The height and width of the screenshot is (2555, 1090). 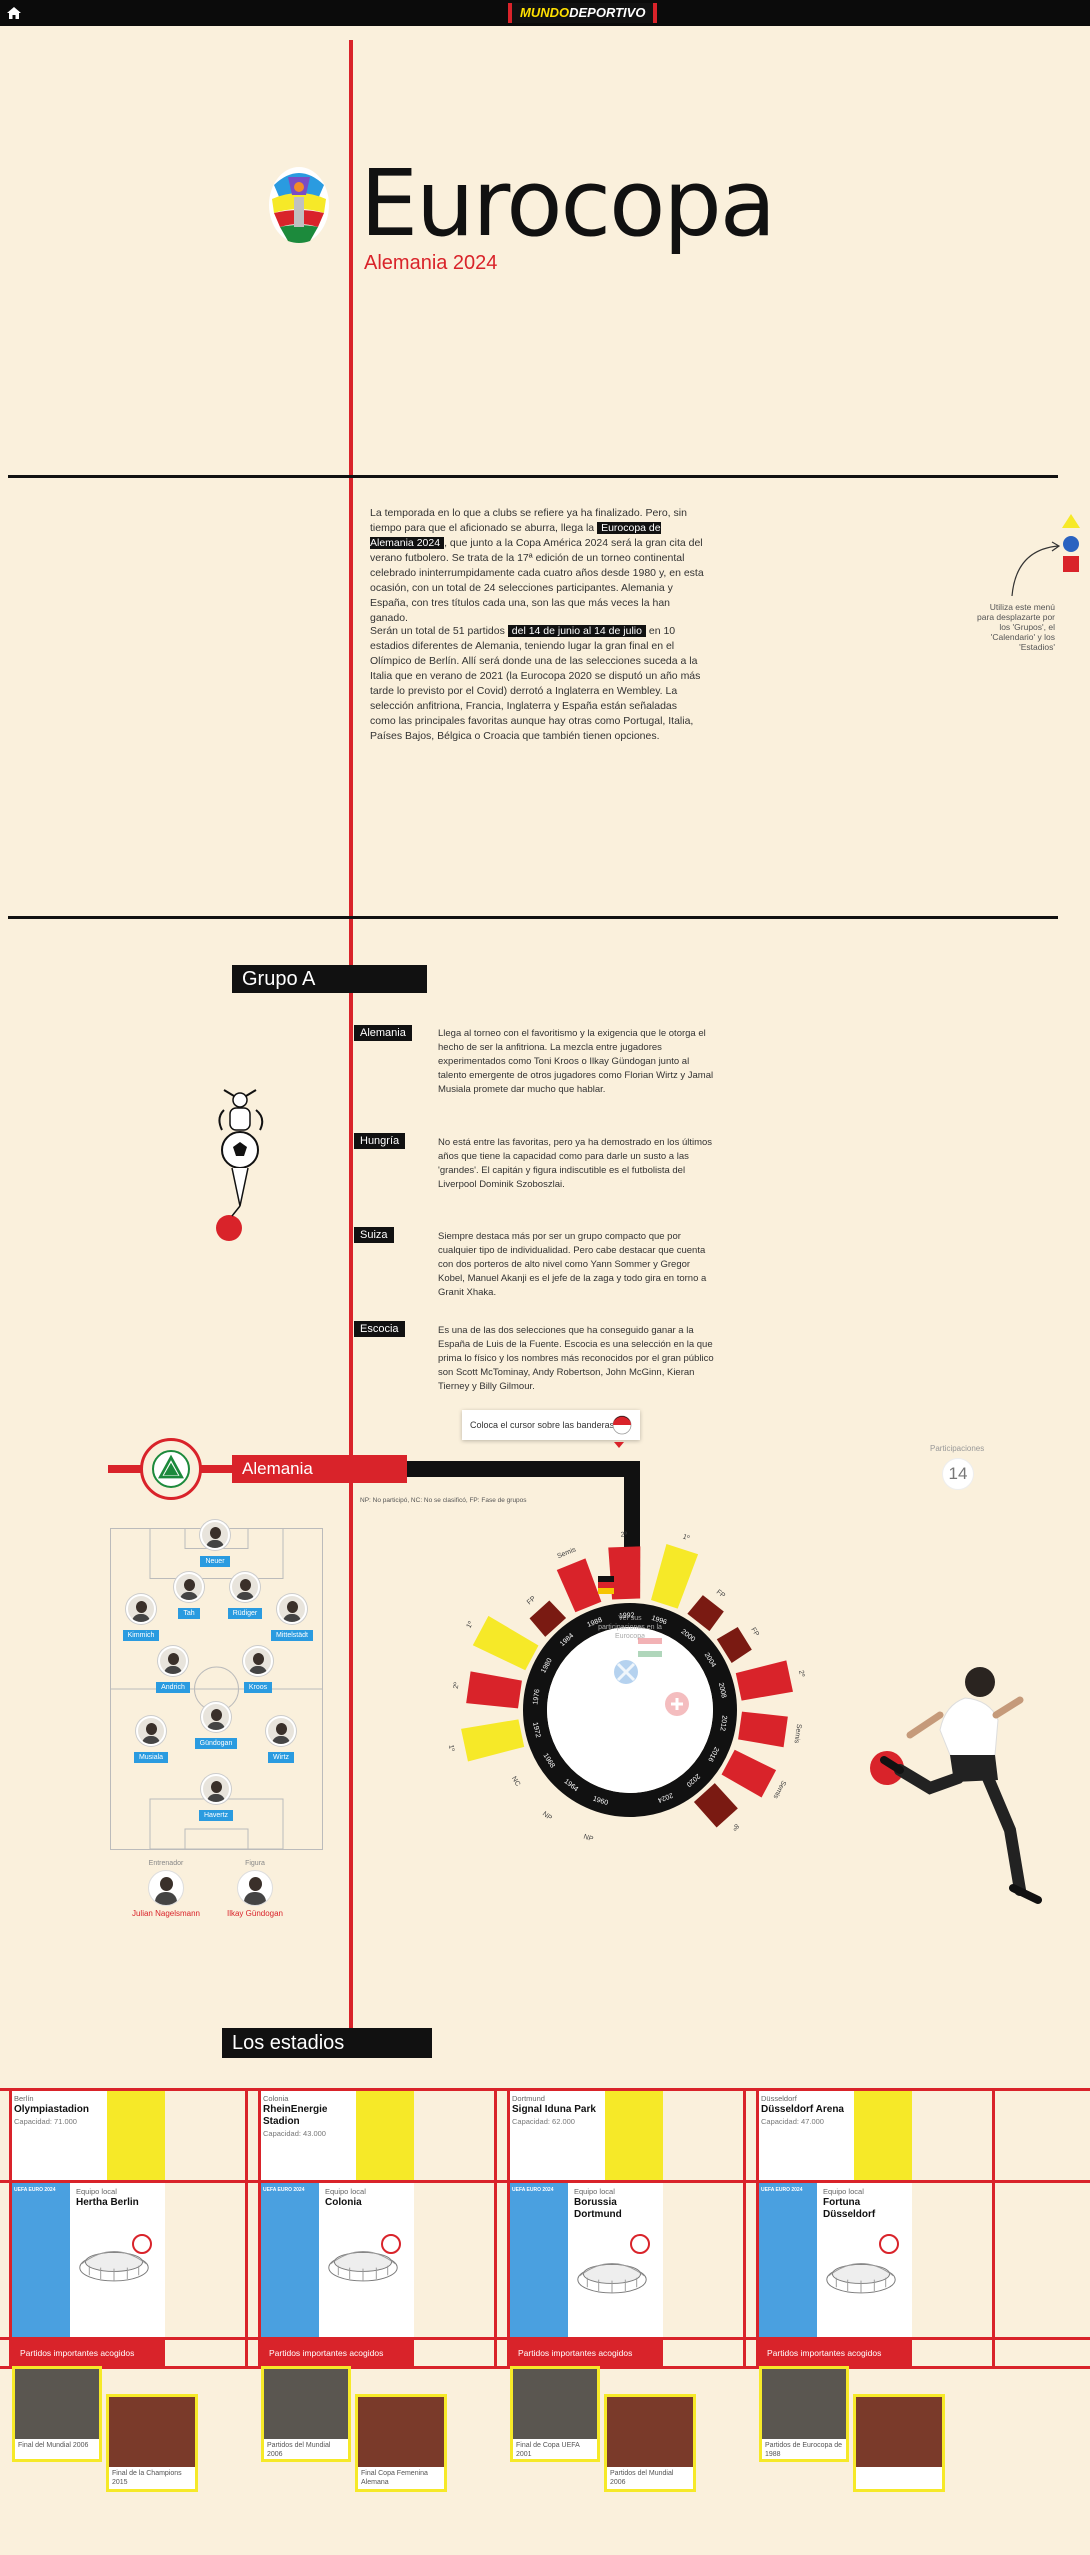 I want to click on radial-bar-1980, so click(x=505, y=1643).